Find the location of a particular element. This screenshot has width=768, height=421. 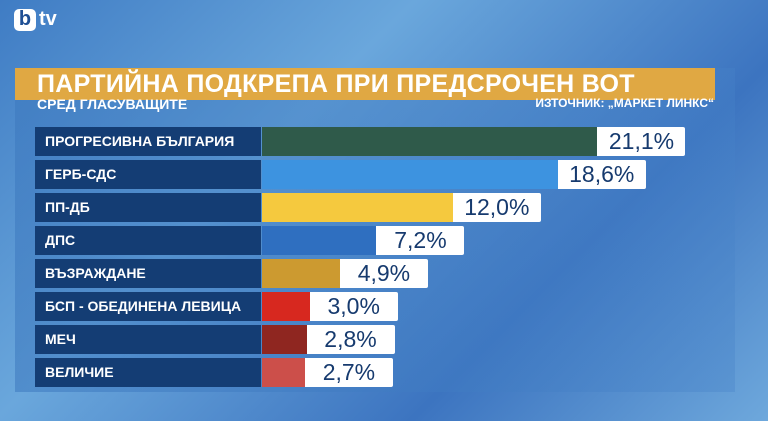

category-label: ПП-ДБ is located at coordinates (148, 207).